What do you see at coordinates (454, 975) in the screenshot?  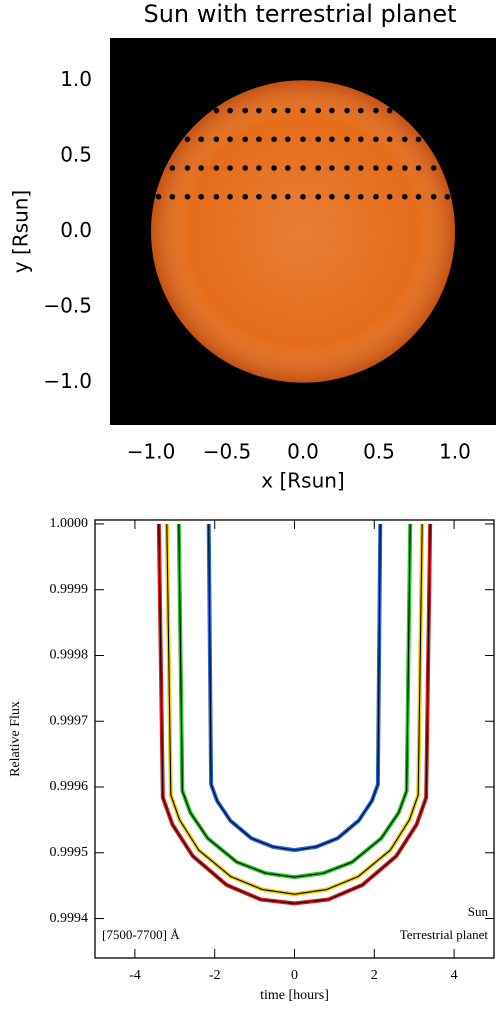 I see `x-tick-label: 4` at bounding box center [454, 975].